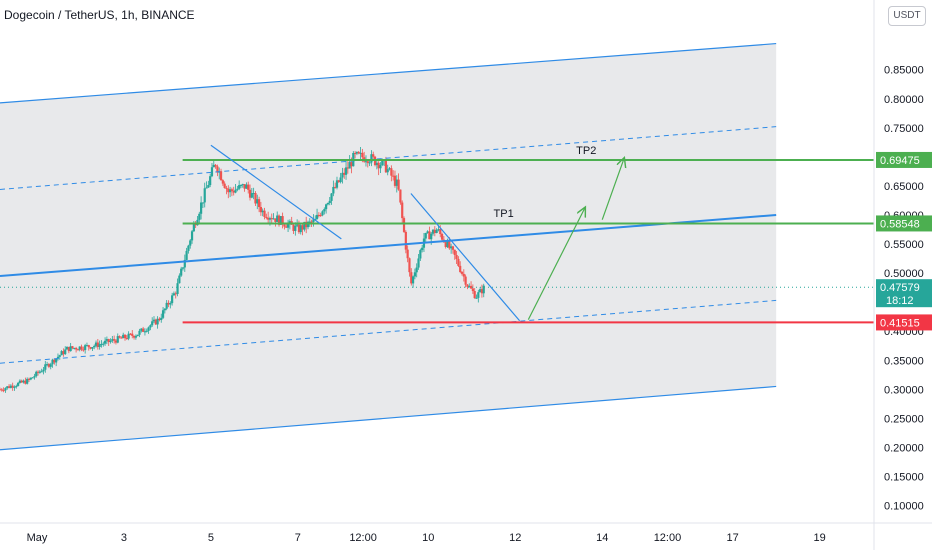 The height and width of the screenshot is (550, 932). What do you see at coordinates (37, 538) in the screenshot?
I see `x-tick-label: May` at bounding box center [37, 538].